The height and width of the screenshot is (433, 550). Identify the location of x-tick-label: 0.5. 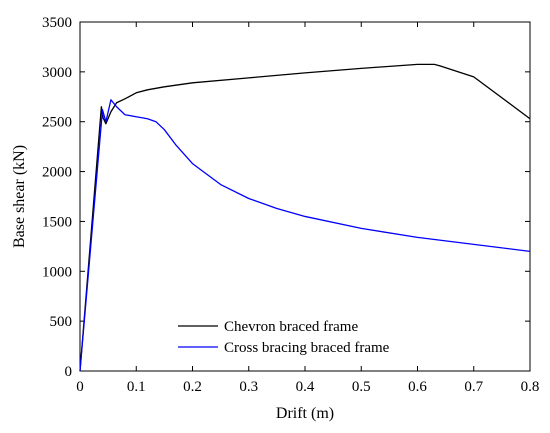
(361, 387).